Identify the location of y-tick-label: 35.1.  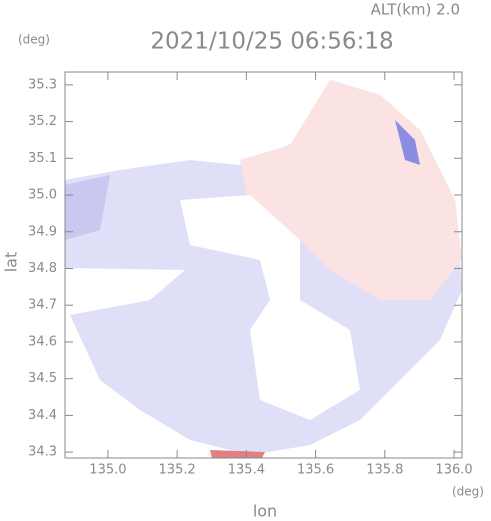
(42, 158).